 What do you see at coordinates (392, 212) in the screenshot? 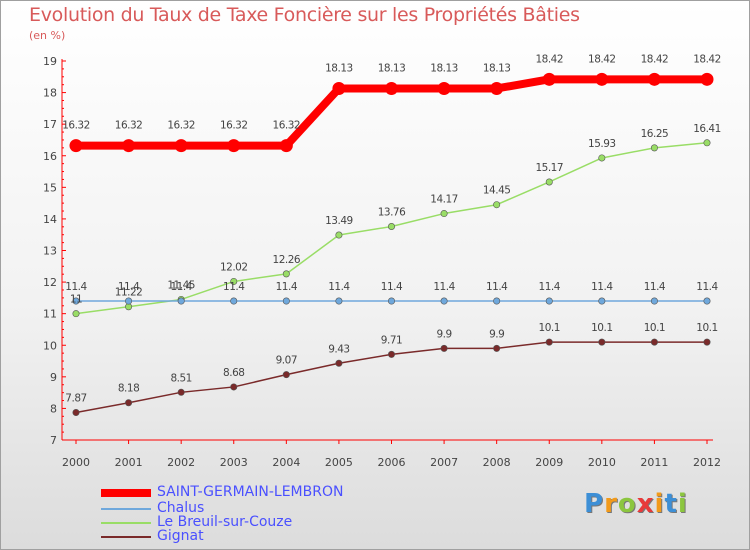
I see `data-label: 13.76` at bounding box center [392, 212].